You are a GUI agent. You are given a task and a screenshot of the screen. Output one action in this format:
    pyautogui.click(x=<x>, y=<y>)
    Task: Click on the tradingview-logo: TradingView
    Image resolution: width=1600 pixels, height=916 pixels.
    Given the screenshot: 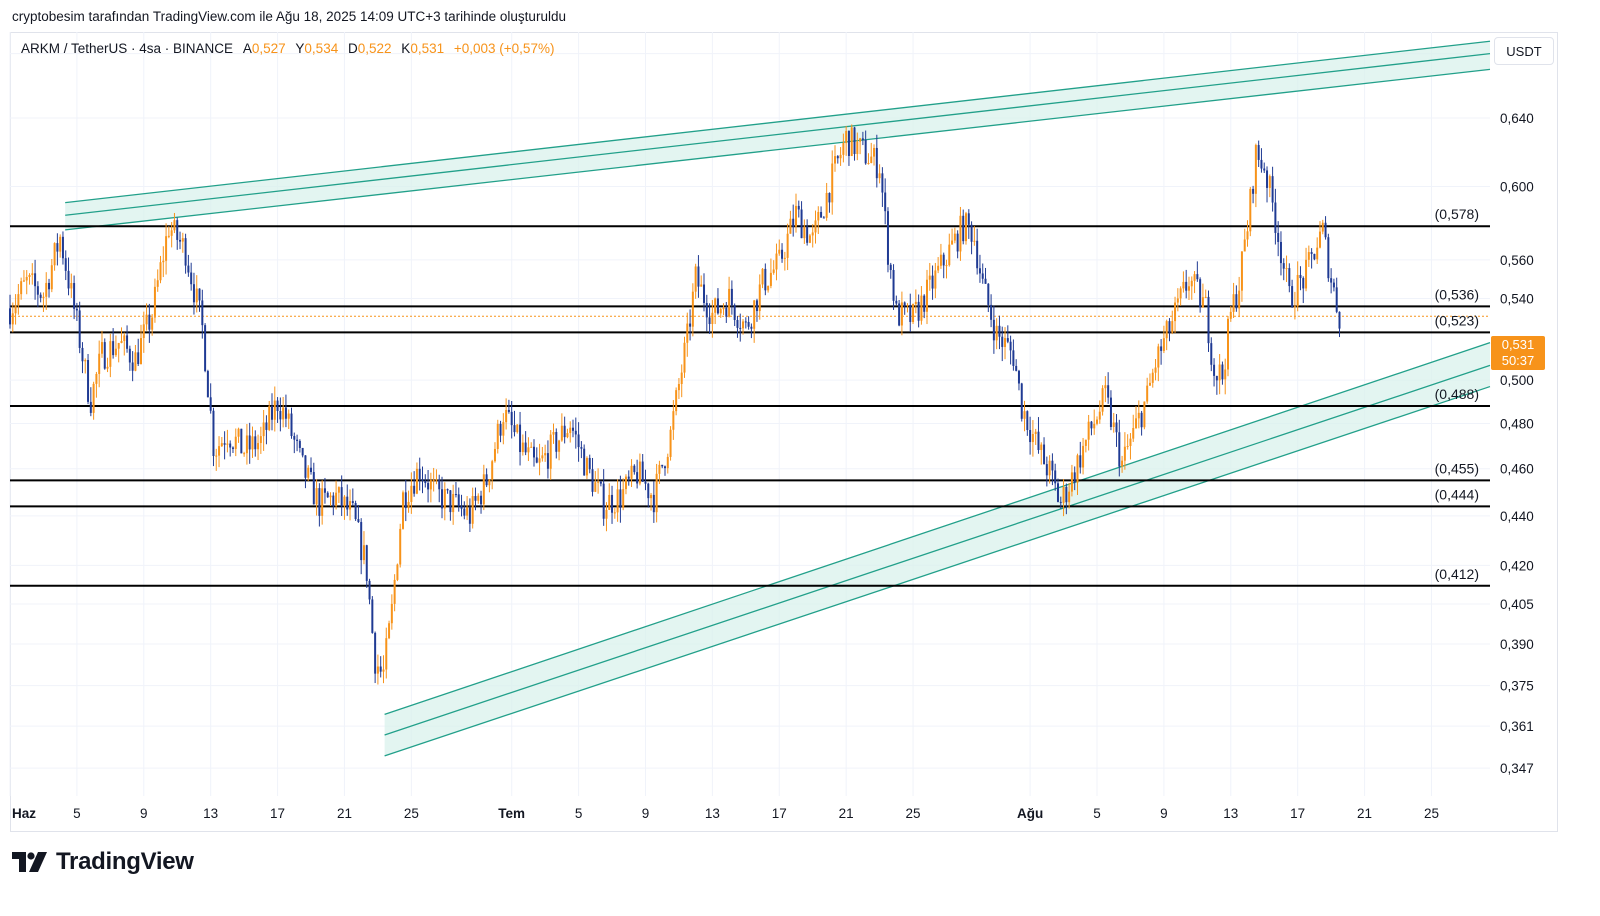 What is the action you would take?
    pyautogui.click(x=103, y=862)
    